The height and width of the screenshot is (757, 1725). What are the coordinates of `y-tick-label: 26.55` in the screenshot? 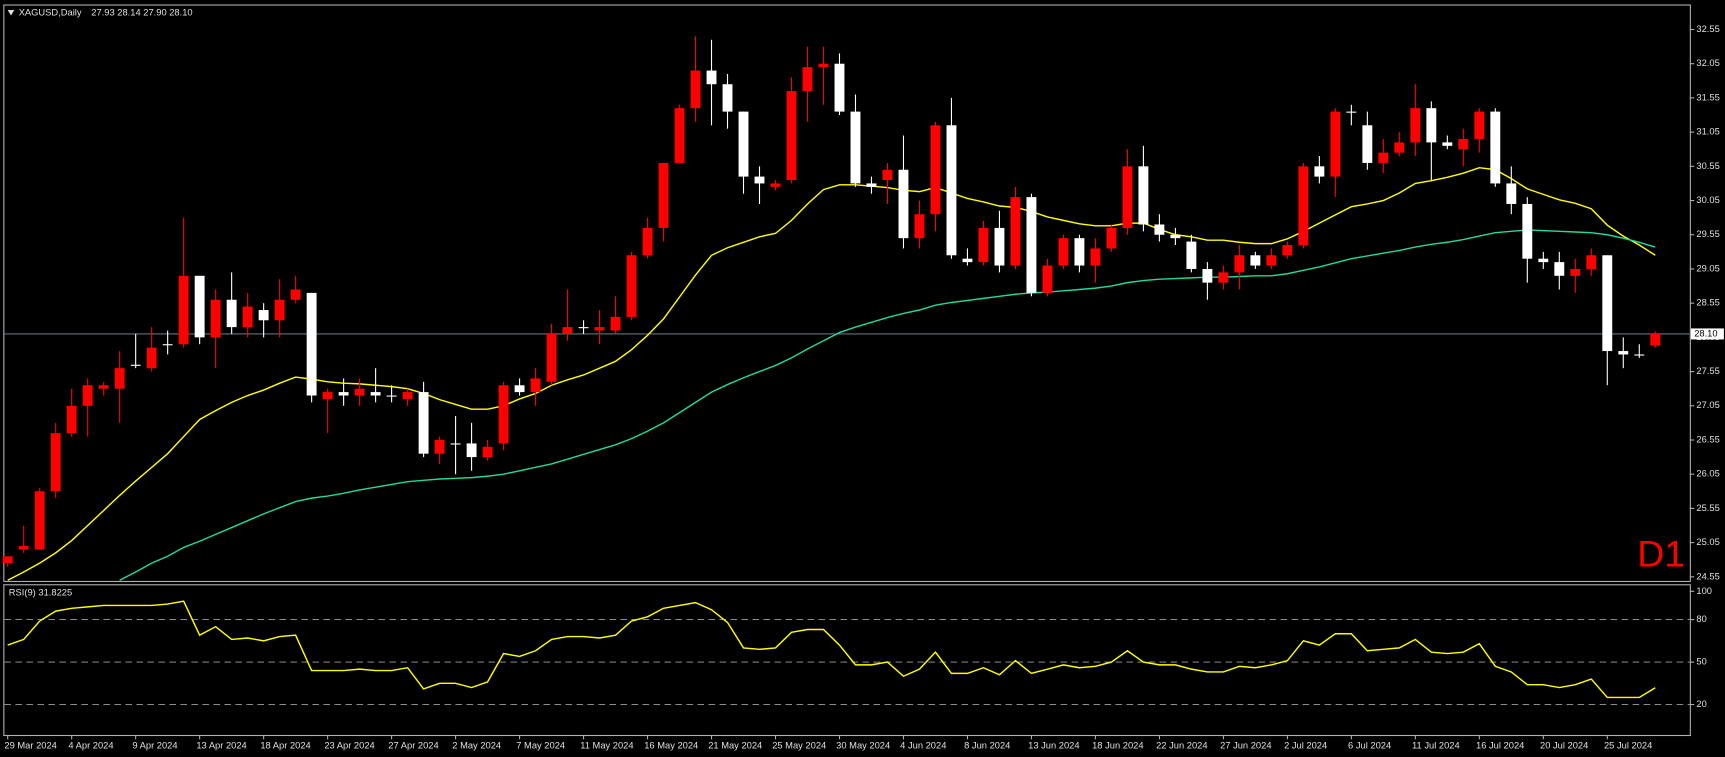 It's located at (1707, 439).